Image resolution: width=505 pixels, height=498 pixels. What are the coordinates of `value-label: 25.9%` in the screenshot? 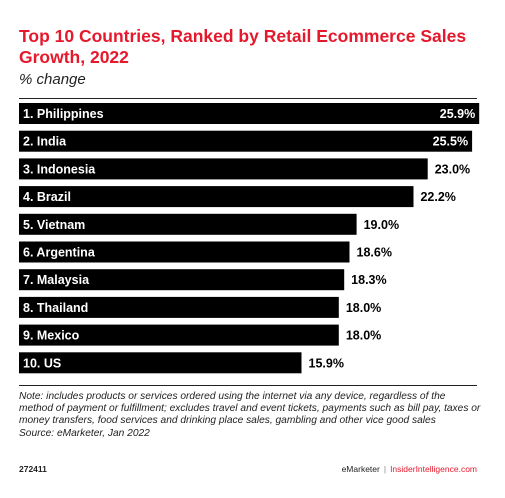 It's located at (457, 114).